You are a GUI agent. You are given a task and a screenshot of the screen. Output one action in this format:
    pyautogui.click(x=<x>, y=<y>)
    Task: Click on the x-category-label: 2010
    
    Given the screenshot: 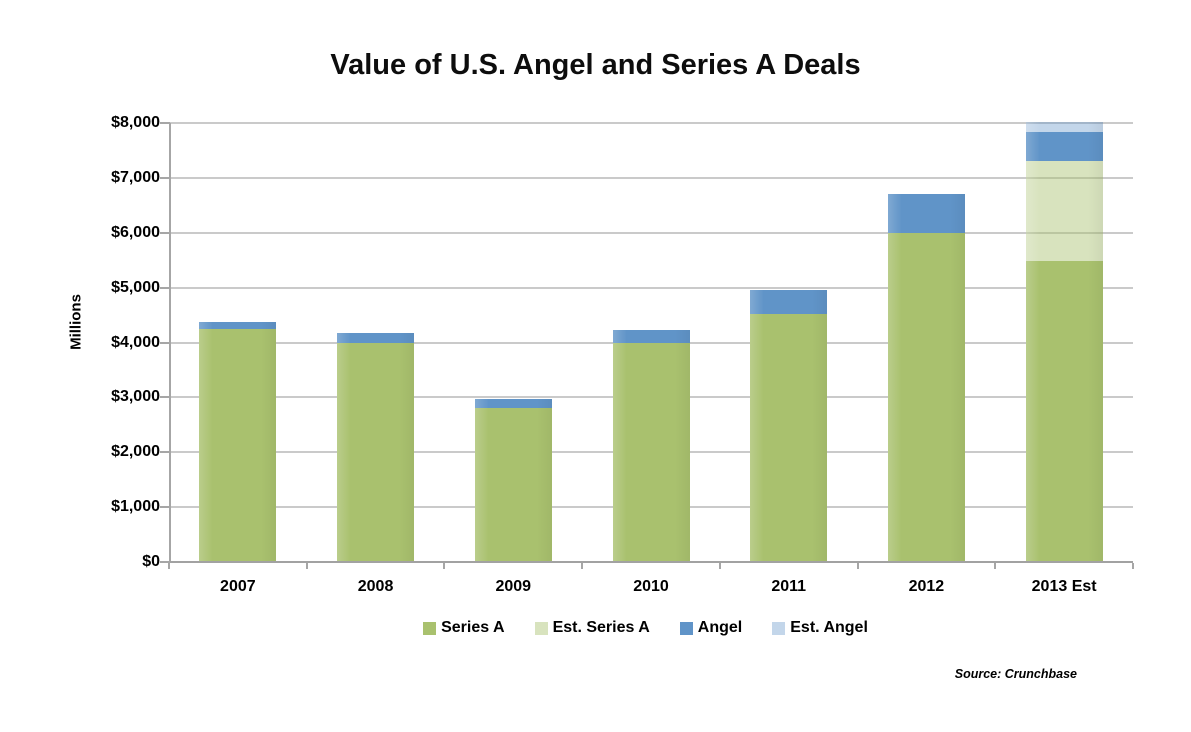 What is the action you would take?
    pyautogui.click(x=651, y=586)
    